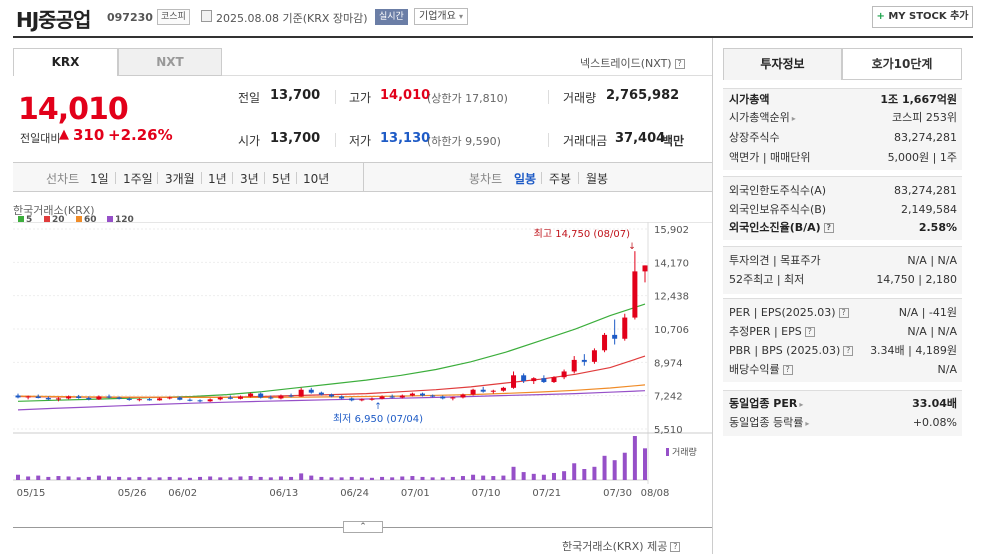 This screenshot has height=554, width=990. Describe the element at coordinates (292, 18) in the screenshot. I see `base-date: 2025.08.08 기준(KRX 장마감)` at that location.